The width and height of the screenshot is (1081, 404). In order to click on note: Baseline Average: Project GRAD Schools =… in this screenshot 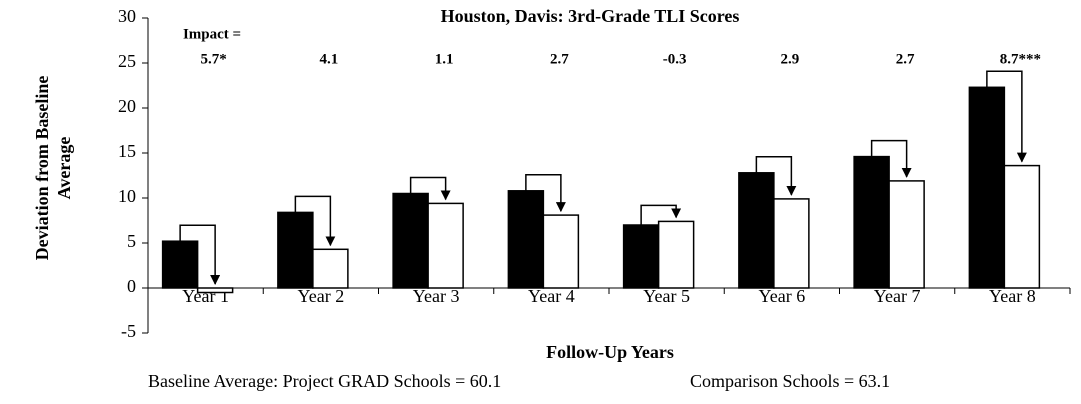, I will do `click(324, 381)`.